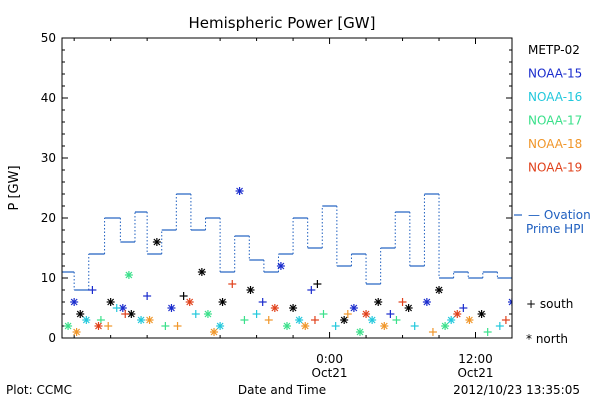 The image size is (600, 400). Describe the element at coordinates (48, 158) in the screenshot. I see `y-tick-label: 30` at that location.